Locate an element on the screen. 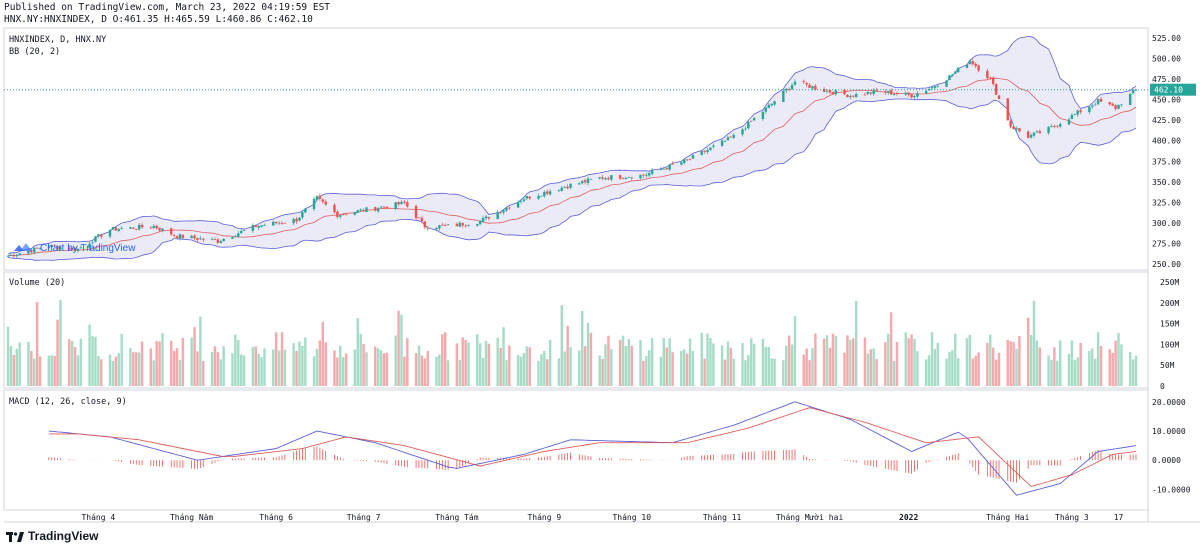 This screenshot has height=547, width=1200. price-tick-label: 325.00 is located at coordinates (1166, 202).